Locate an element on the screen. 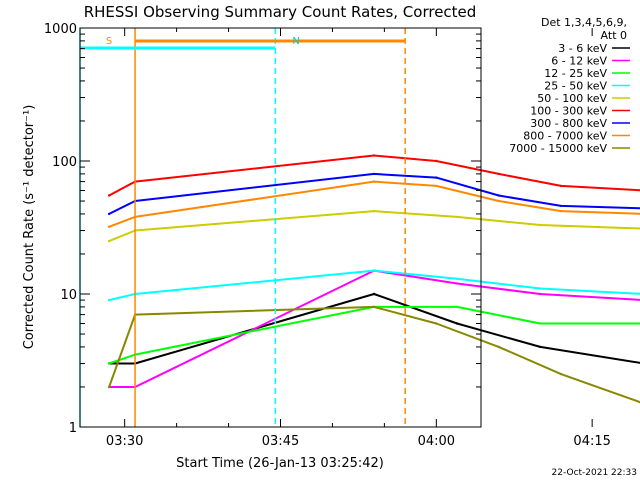 The width and height of the screenshot is (640, 484). x-tick-label-1: 03:45 is located at coordinates (280, 441).